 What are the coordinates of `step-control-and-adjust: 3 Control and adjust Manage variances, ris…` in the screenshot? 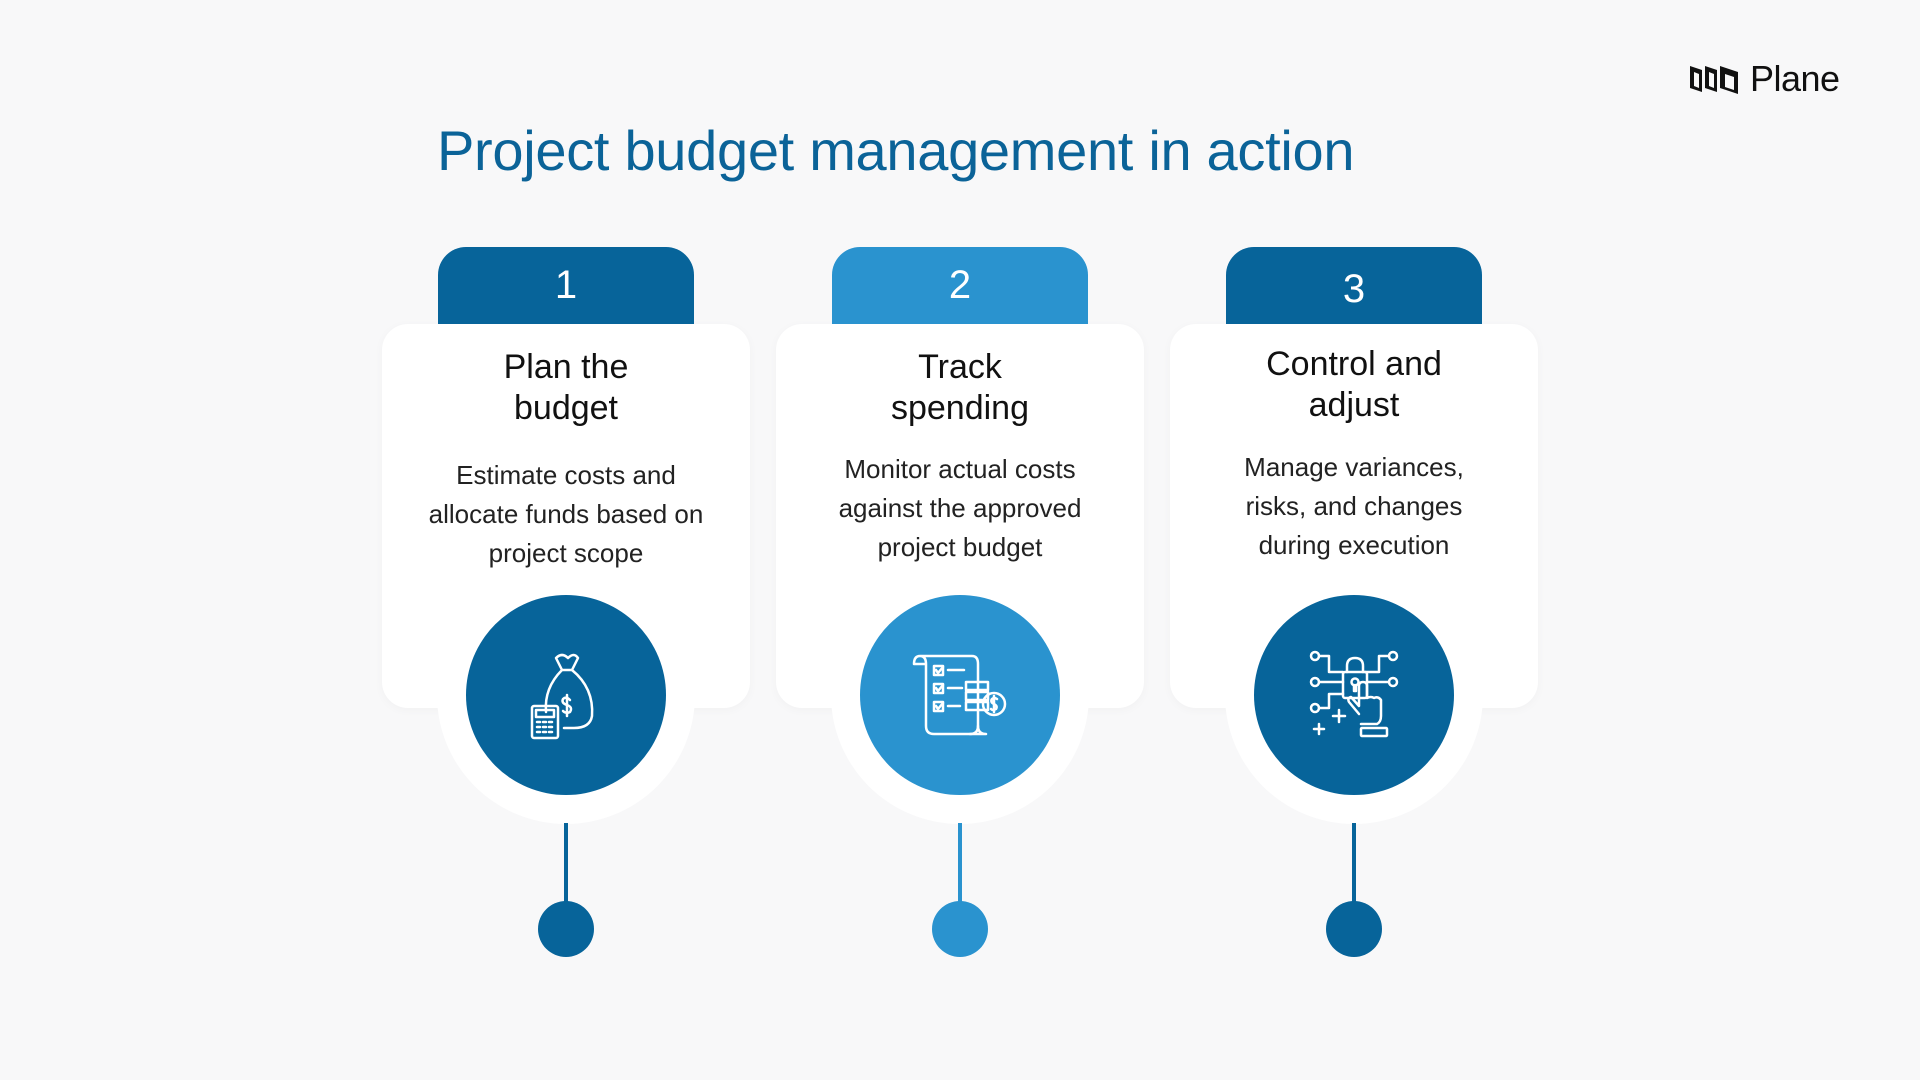 It's located at (1367, 607).